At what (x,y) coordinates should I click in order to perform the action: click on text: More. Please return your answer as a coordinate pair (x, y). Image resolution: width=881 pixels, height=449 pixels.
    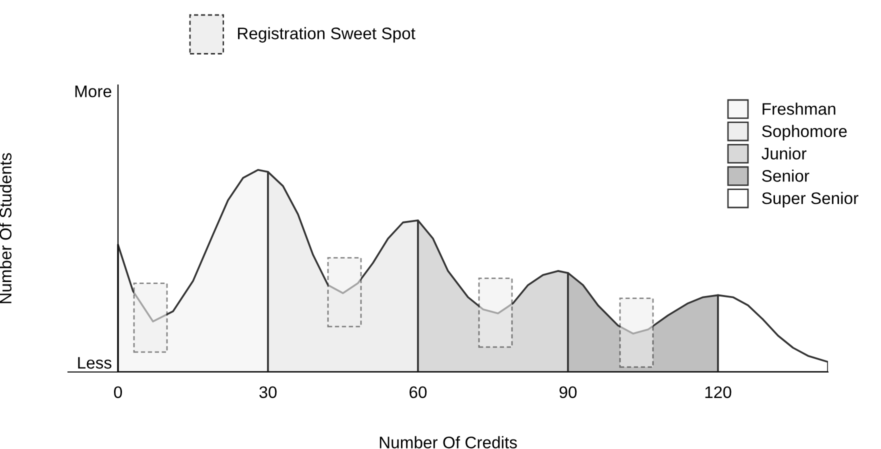
    Looking at the image, I should click on (93, 92).